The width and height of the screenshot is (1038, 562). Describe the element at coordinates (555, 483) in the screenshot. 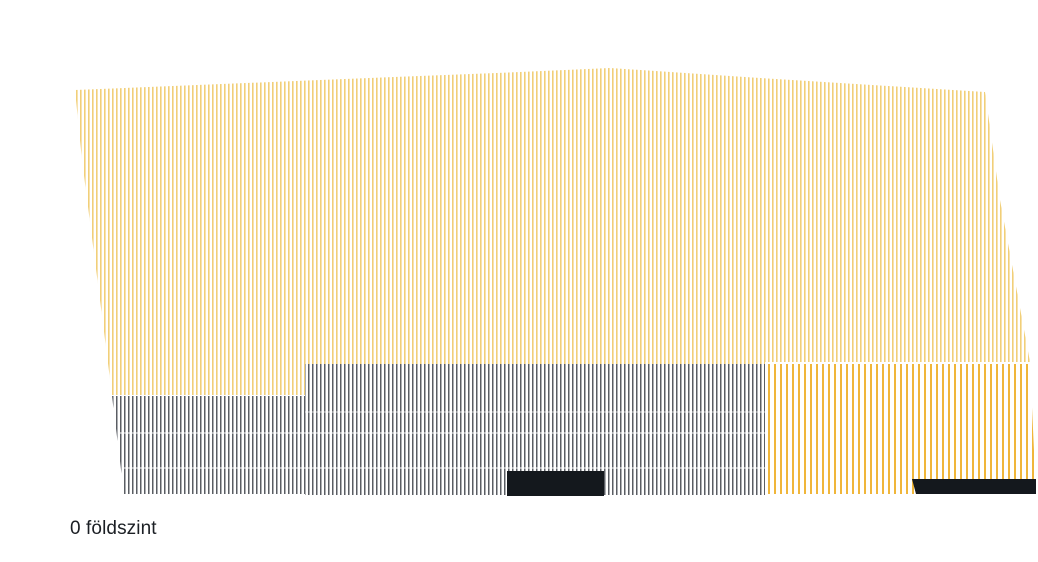

I see `solid-block-center` at that location.